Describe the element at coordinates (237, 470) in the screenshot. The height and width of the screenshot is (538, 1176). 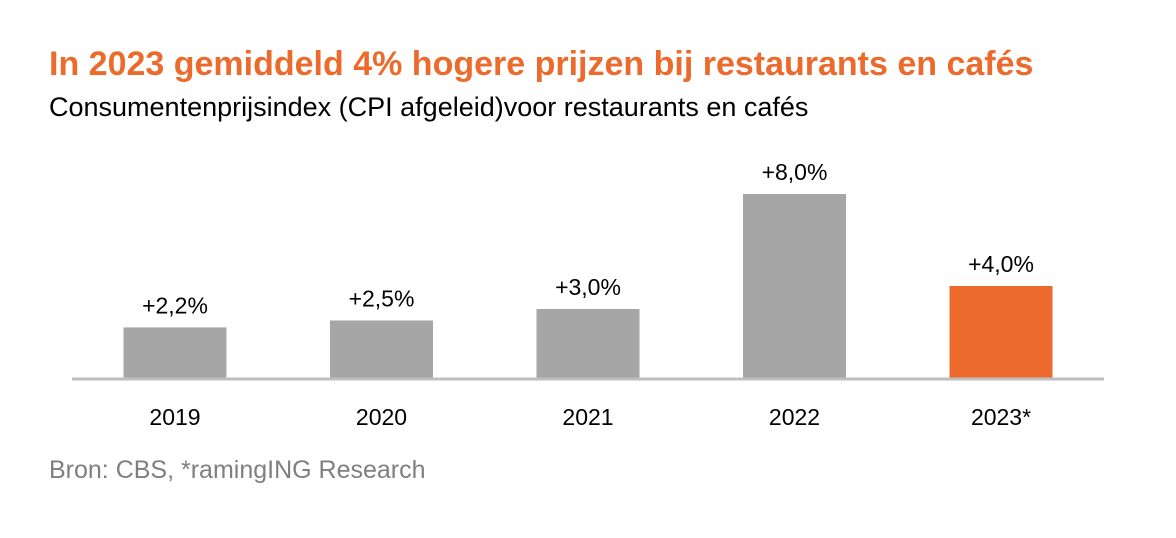
I see `source-note: Bron: CBS, *ramingING Research` at that location.